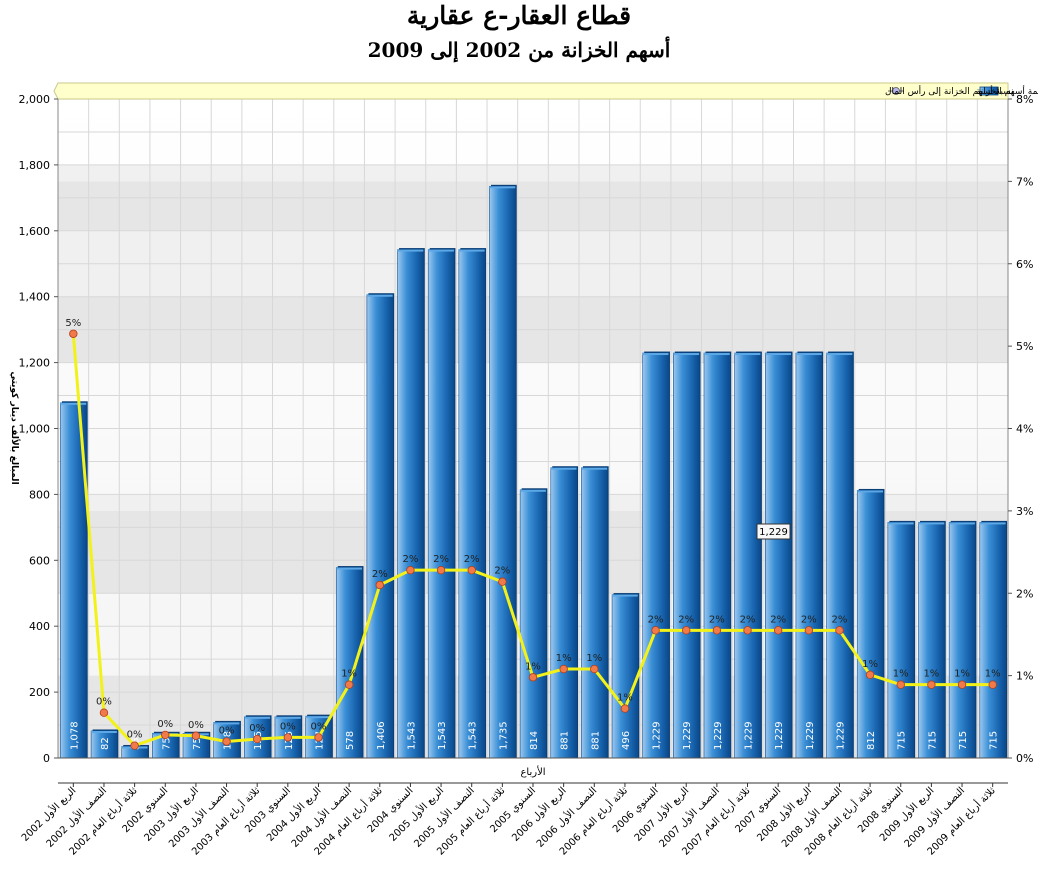 The image size is (1038, 870). Describe the element at coordinates (1024, 429) in the screenshot. I see `y2-tick-label: 4%` at that location.